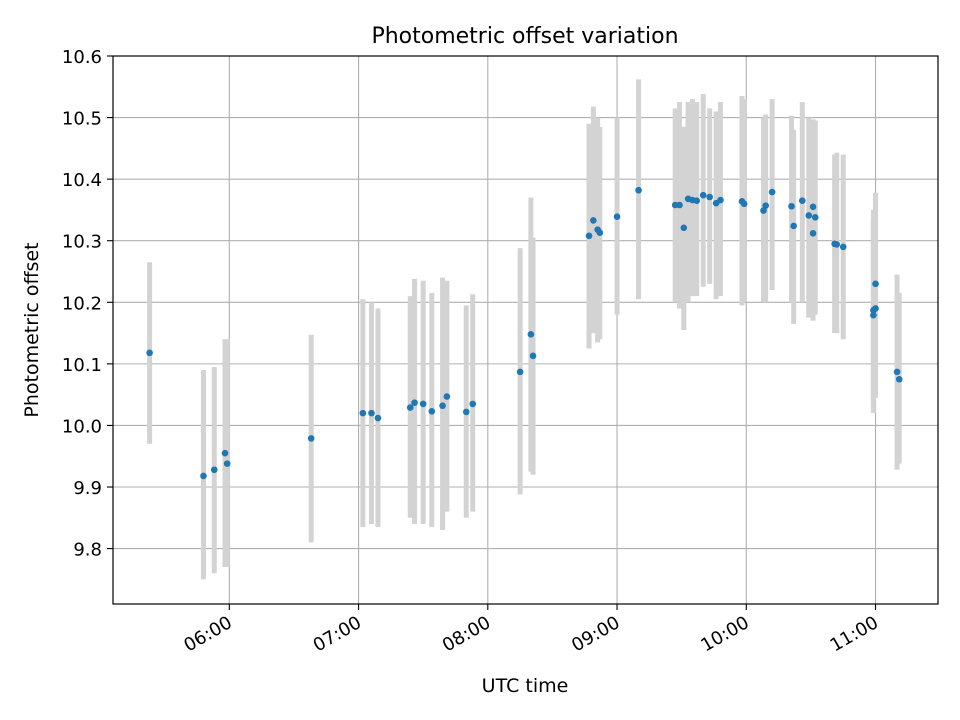  I want to click on x-axis-label: UTC time, so click(525, 686).